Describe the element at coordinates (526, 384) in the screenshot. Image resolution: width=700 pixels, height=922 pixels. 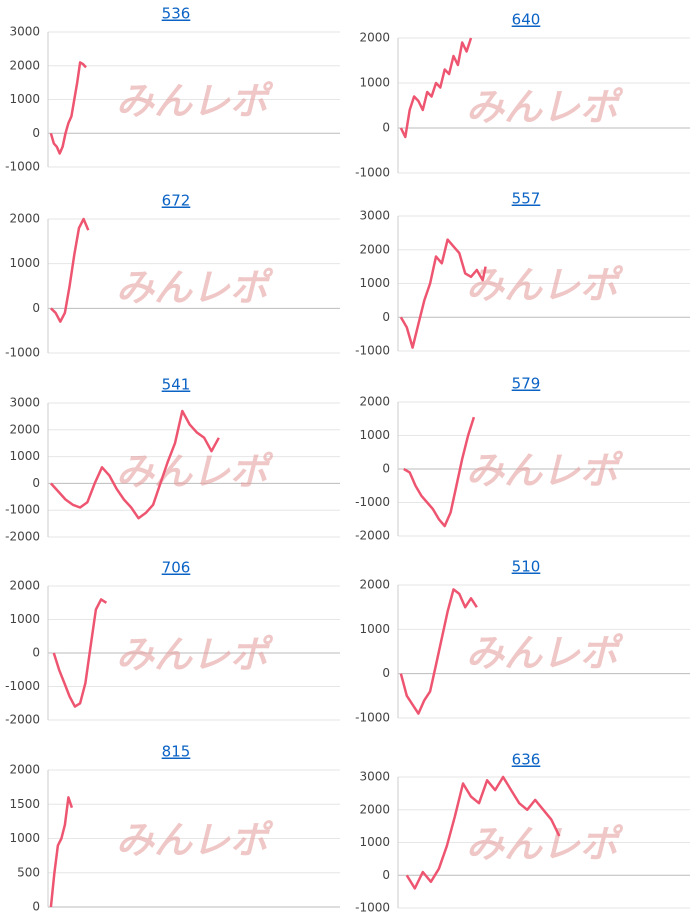
I see `chart-title: 579` at that location.